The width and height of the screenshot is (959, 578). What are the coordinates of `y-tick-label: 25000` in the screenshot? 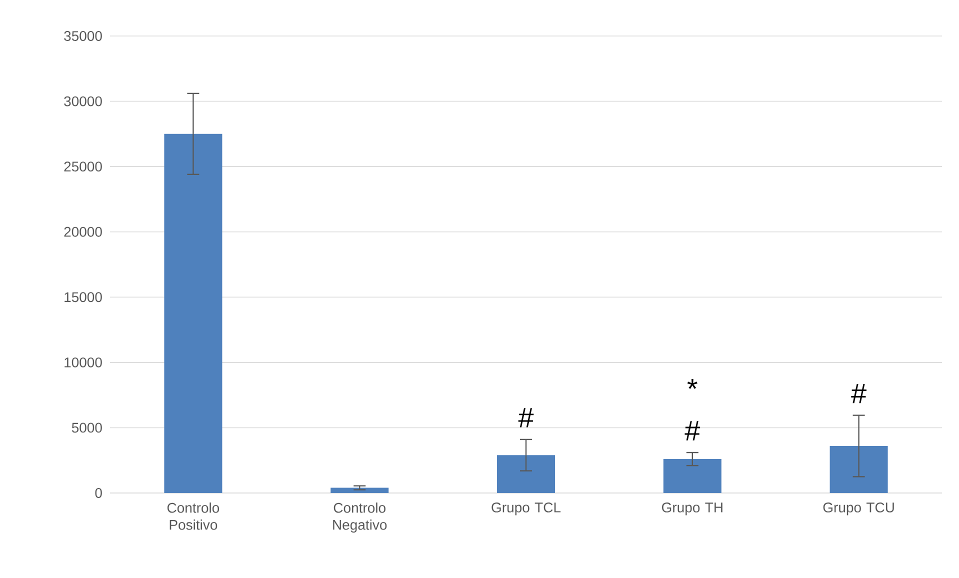 It's located at (83, 167).